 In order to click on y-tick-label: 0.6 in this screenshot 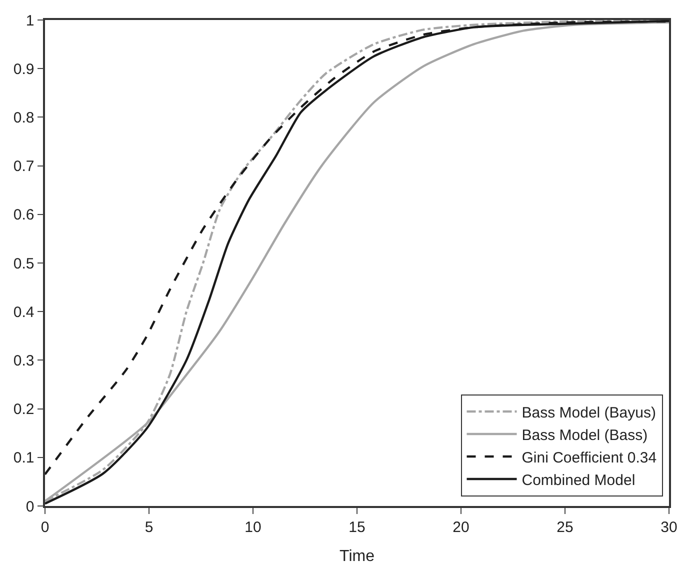, I will do `click(23, 215)`.